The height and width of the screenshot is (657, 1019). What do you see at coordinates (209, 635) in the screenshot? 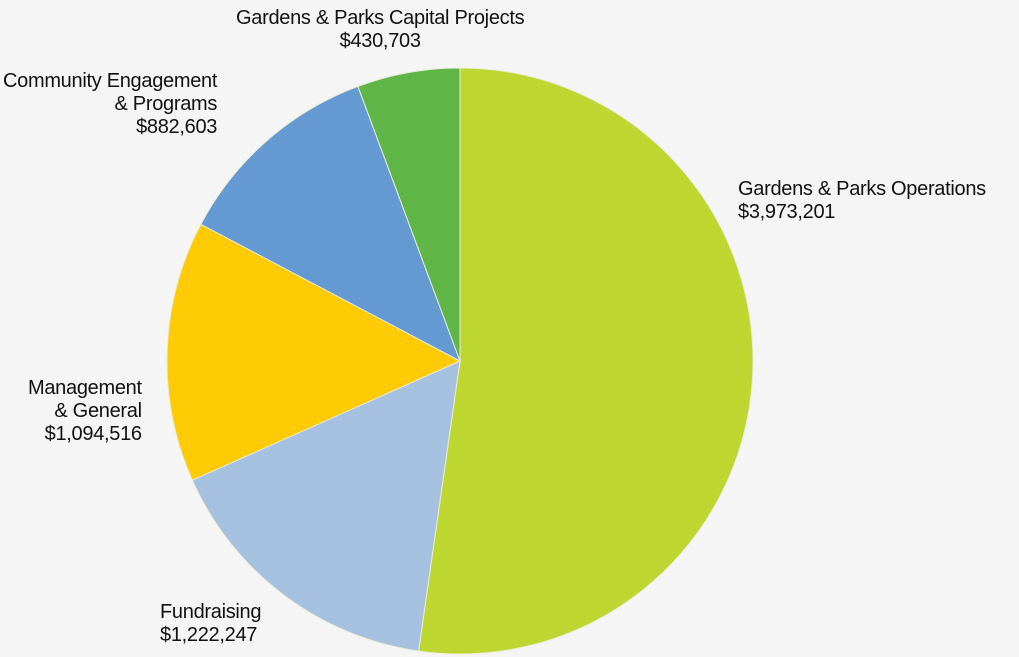
I see `label-fundraising-value: $1,222,247` at bounding box center [209, 635].